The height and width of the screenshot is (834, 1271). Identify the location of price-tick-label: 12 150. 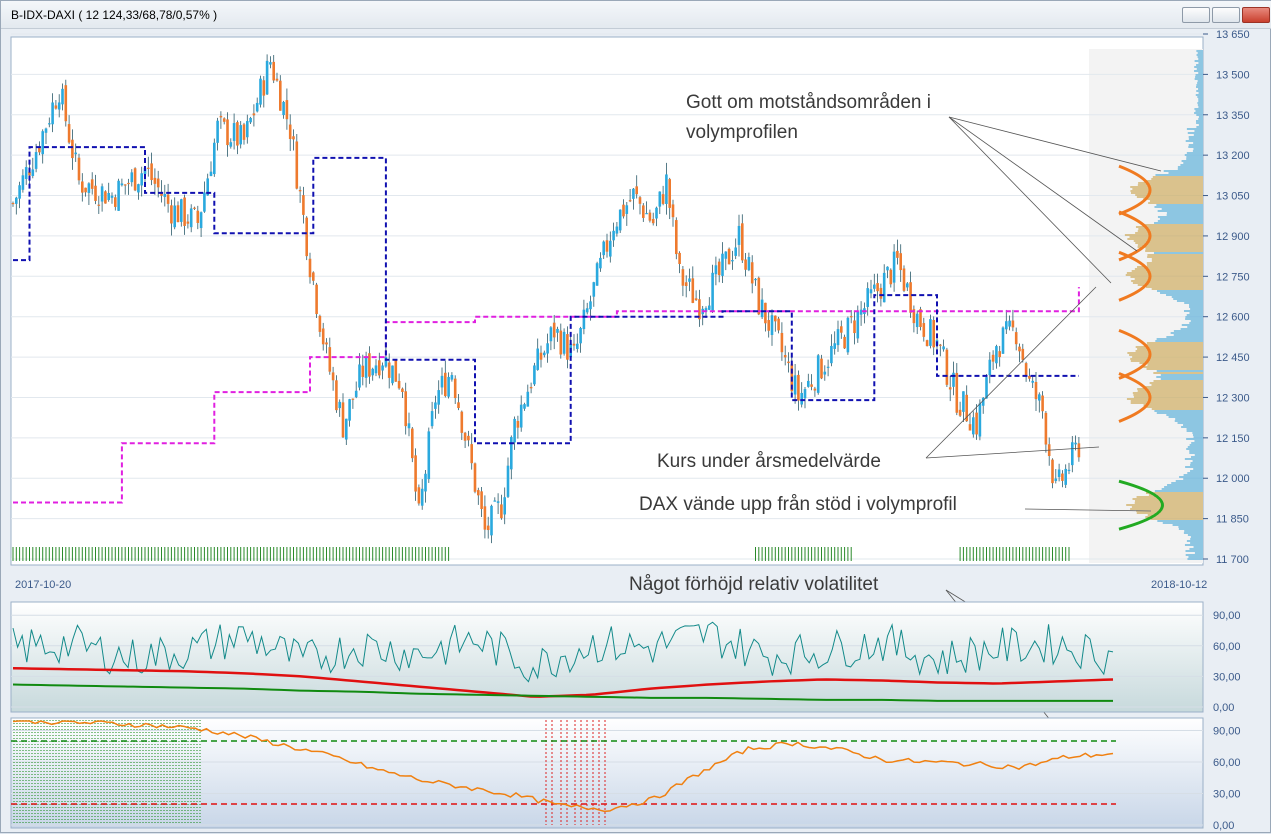
(1233, 439).